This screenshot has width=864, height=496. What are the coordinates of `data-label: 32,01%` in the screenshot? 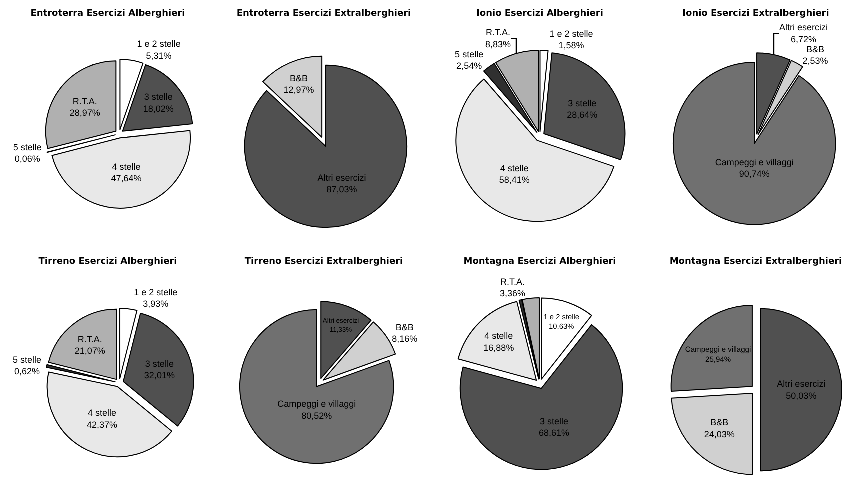 It's located at (159, 375).